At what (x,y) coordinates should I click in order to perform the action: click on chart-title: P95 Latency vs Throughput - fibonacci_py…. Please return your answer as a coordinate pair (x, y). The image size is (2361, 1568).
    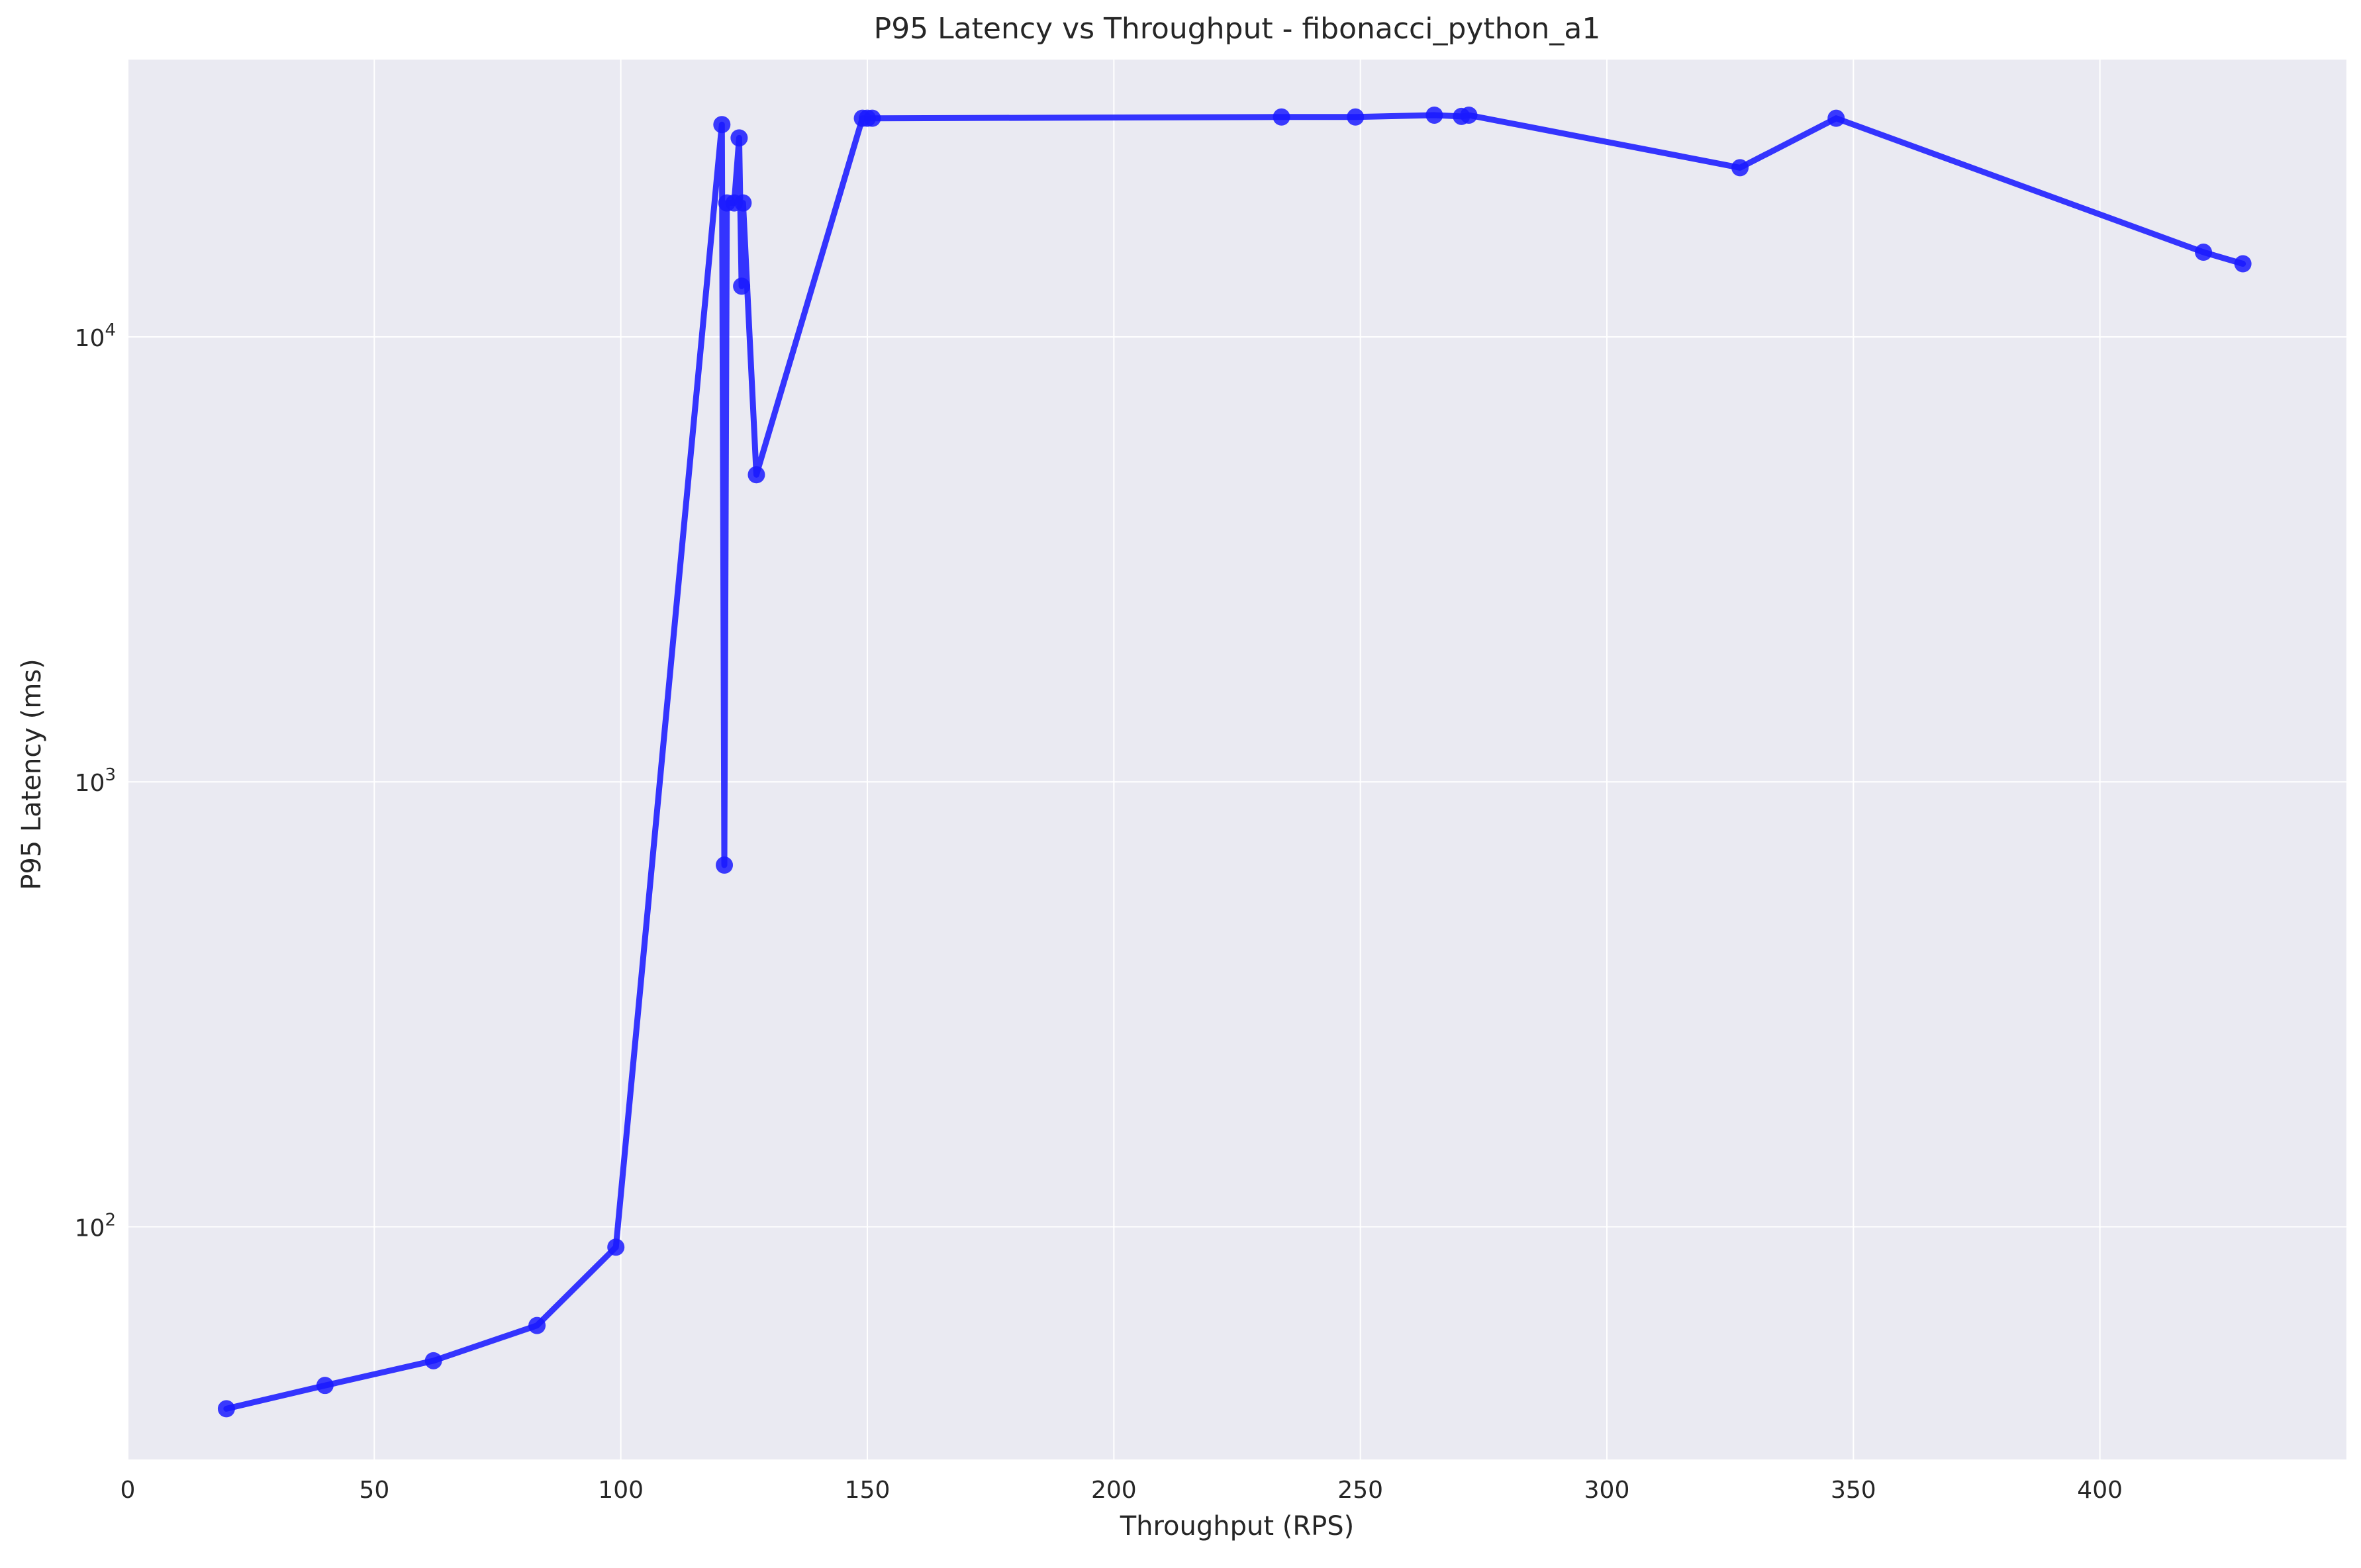
    Looking at the image, I should click on (1237, 29).